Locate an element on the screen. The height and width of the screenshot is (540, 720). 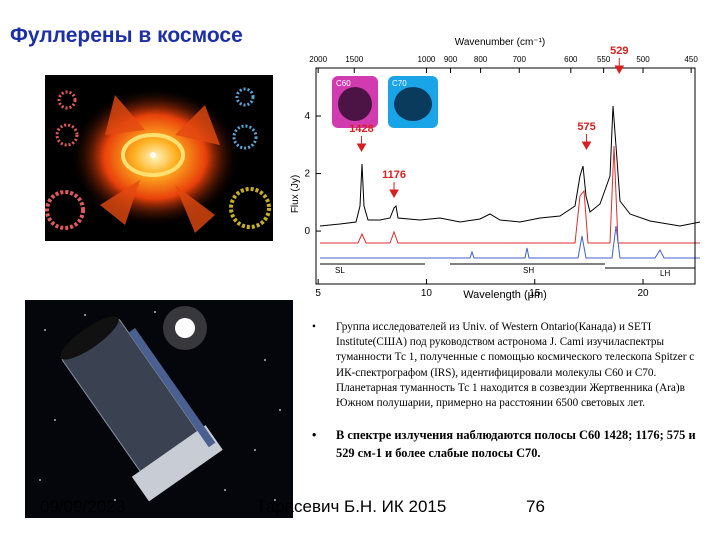
module-label: LH is located at coordinates (665, 273).